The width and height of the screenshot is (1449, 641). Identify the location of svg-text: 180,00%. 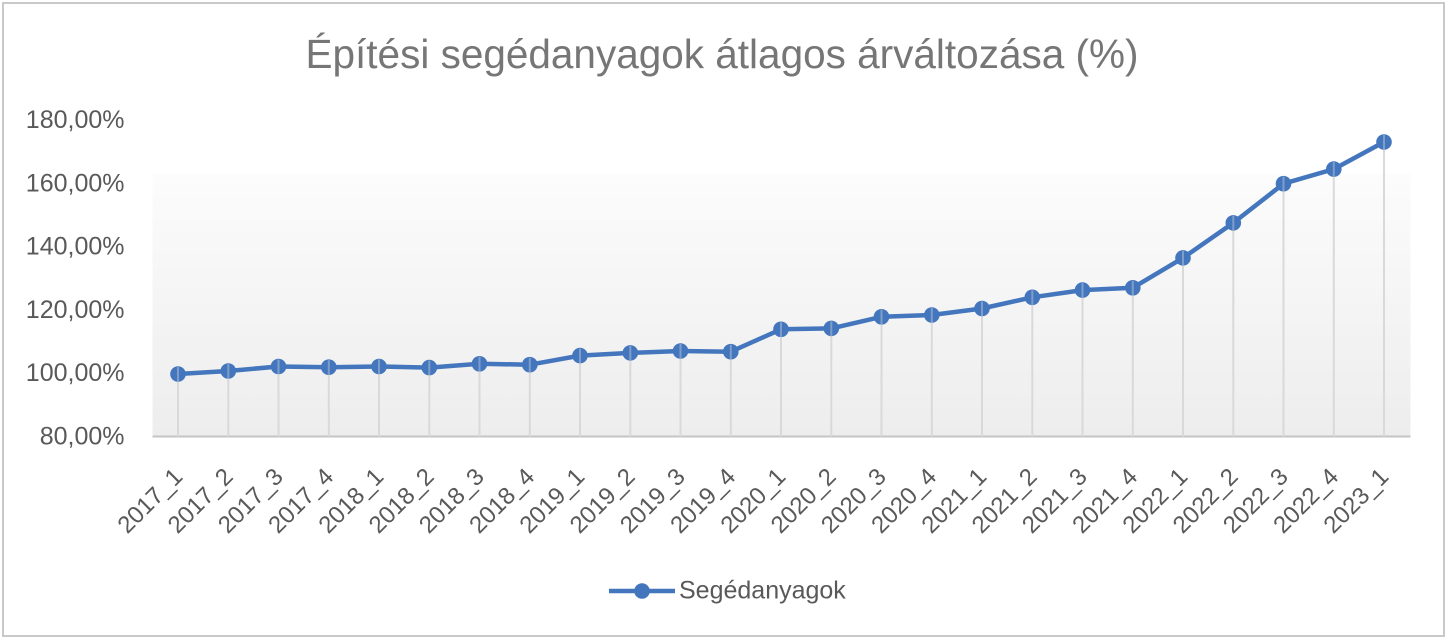
(75, 120).